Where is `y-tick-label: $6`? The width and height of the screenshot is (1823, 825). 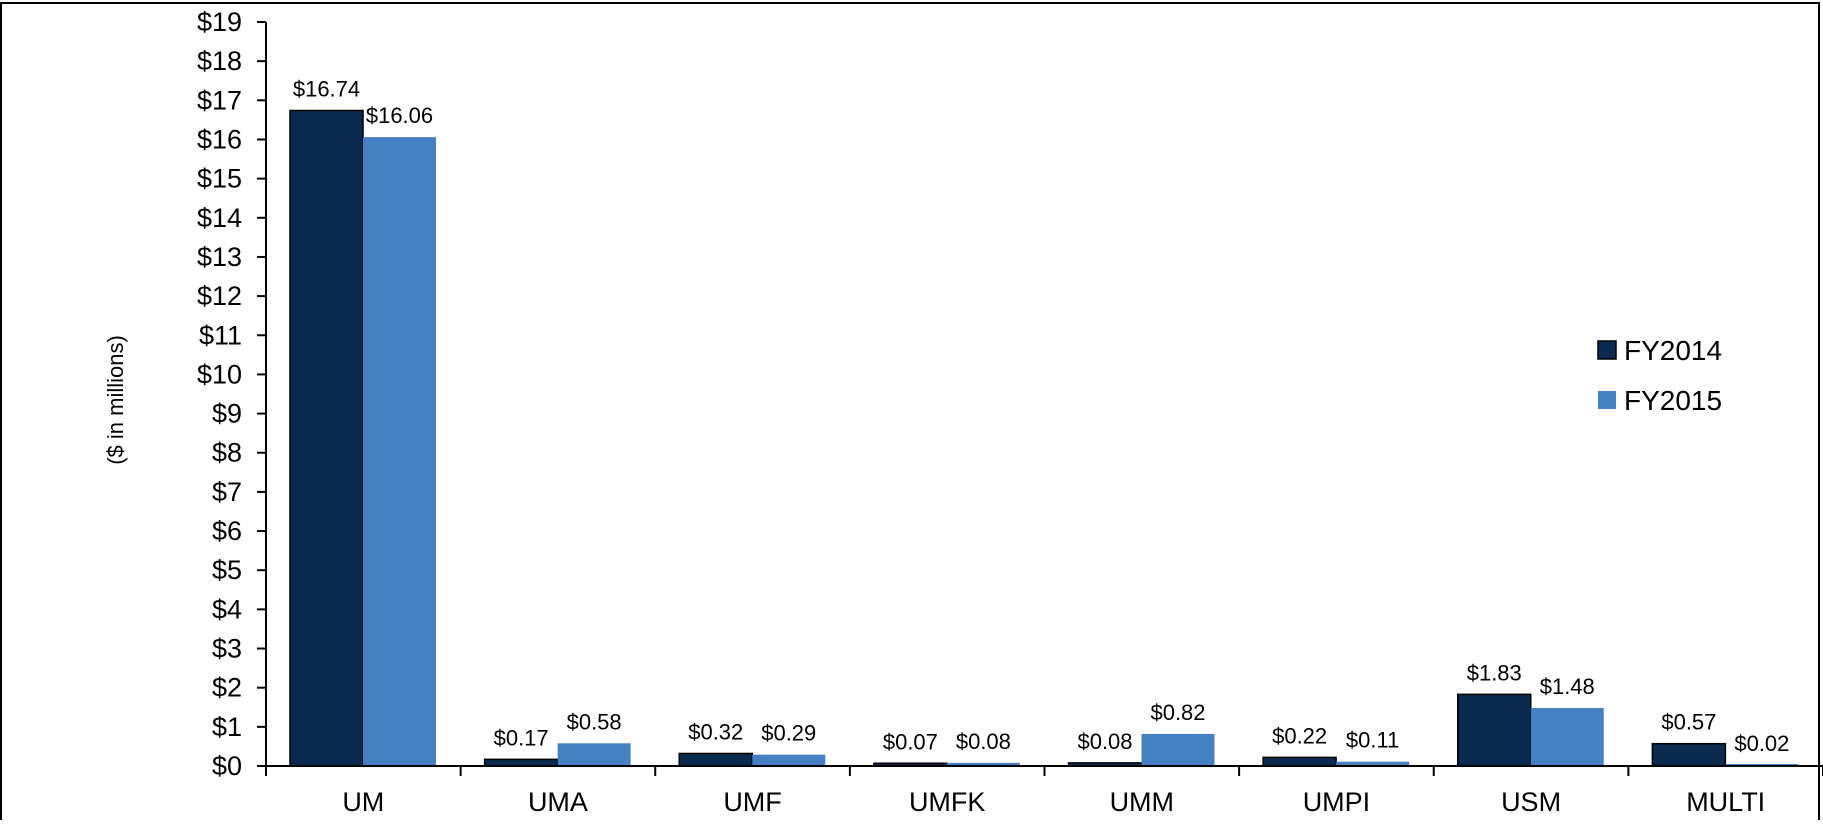 y-tick-label: $6 is located at coordinates (227, 531).